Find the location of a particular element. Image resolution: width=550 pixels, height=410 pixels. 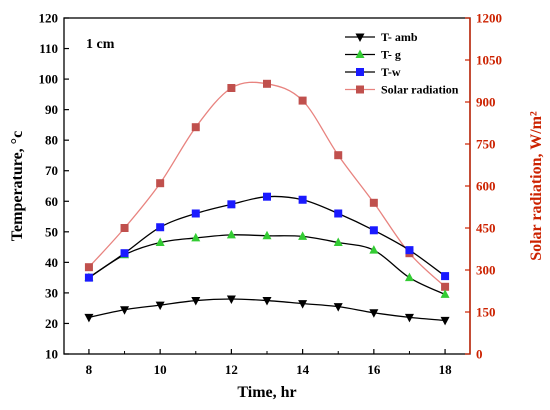

y-left-tick-label: 80 is located at coordinates (51, 140).